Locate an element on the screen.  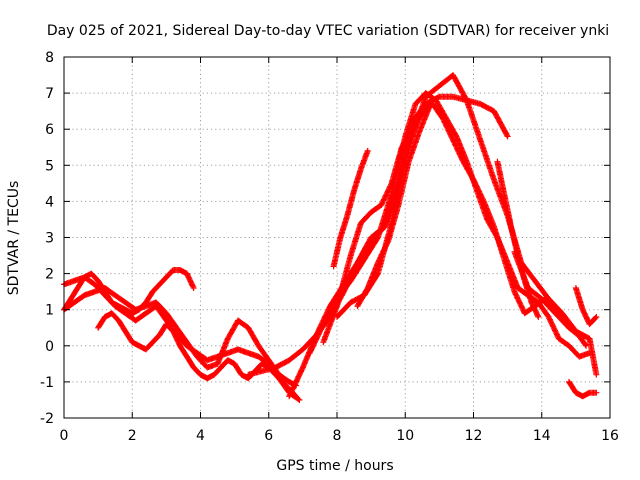
x-tick-label: 4 is located at coordinates (200, 436).